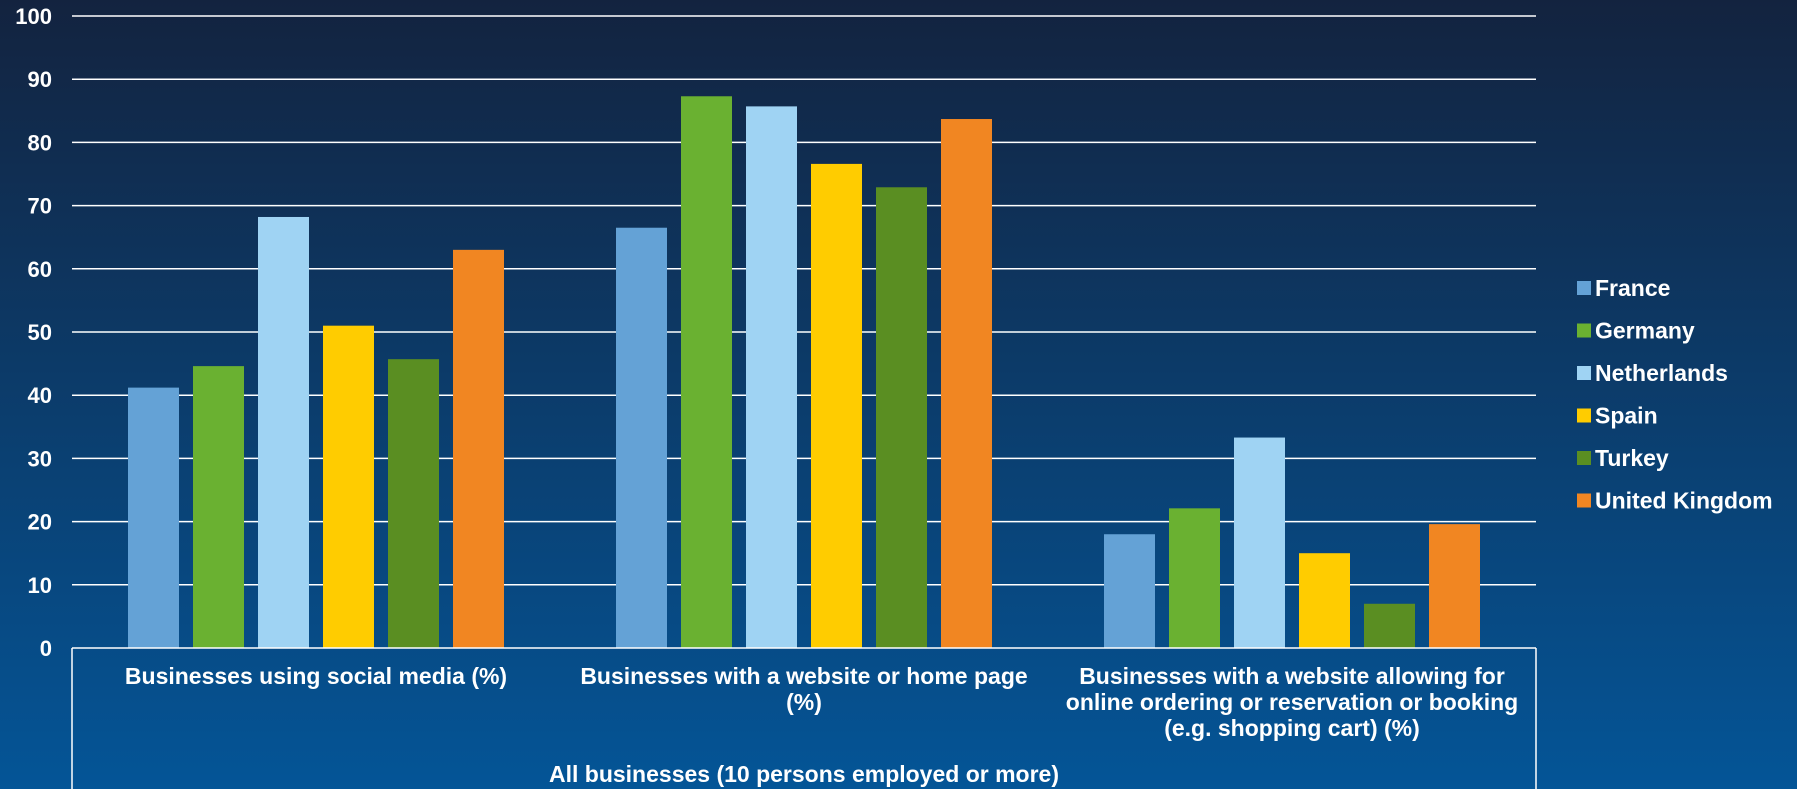 Image resolution: width=1797 pixels, height=789 pixels. What do you see at coordinates (1645, 331) in the screenshot?
I see `legend-label-germany: Germany` at bounding box center [1645, 331].